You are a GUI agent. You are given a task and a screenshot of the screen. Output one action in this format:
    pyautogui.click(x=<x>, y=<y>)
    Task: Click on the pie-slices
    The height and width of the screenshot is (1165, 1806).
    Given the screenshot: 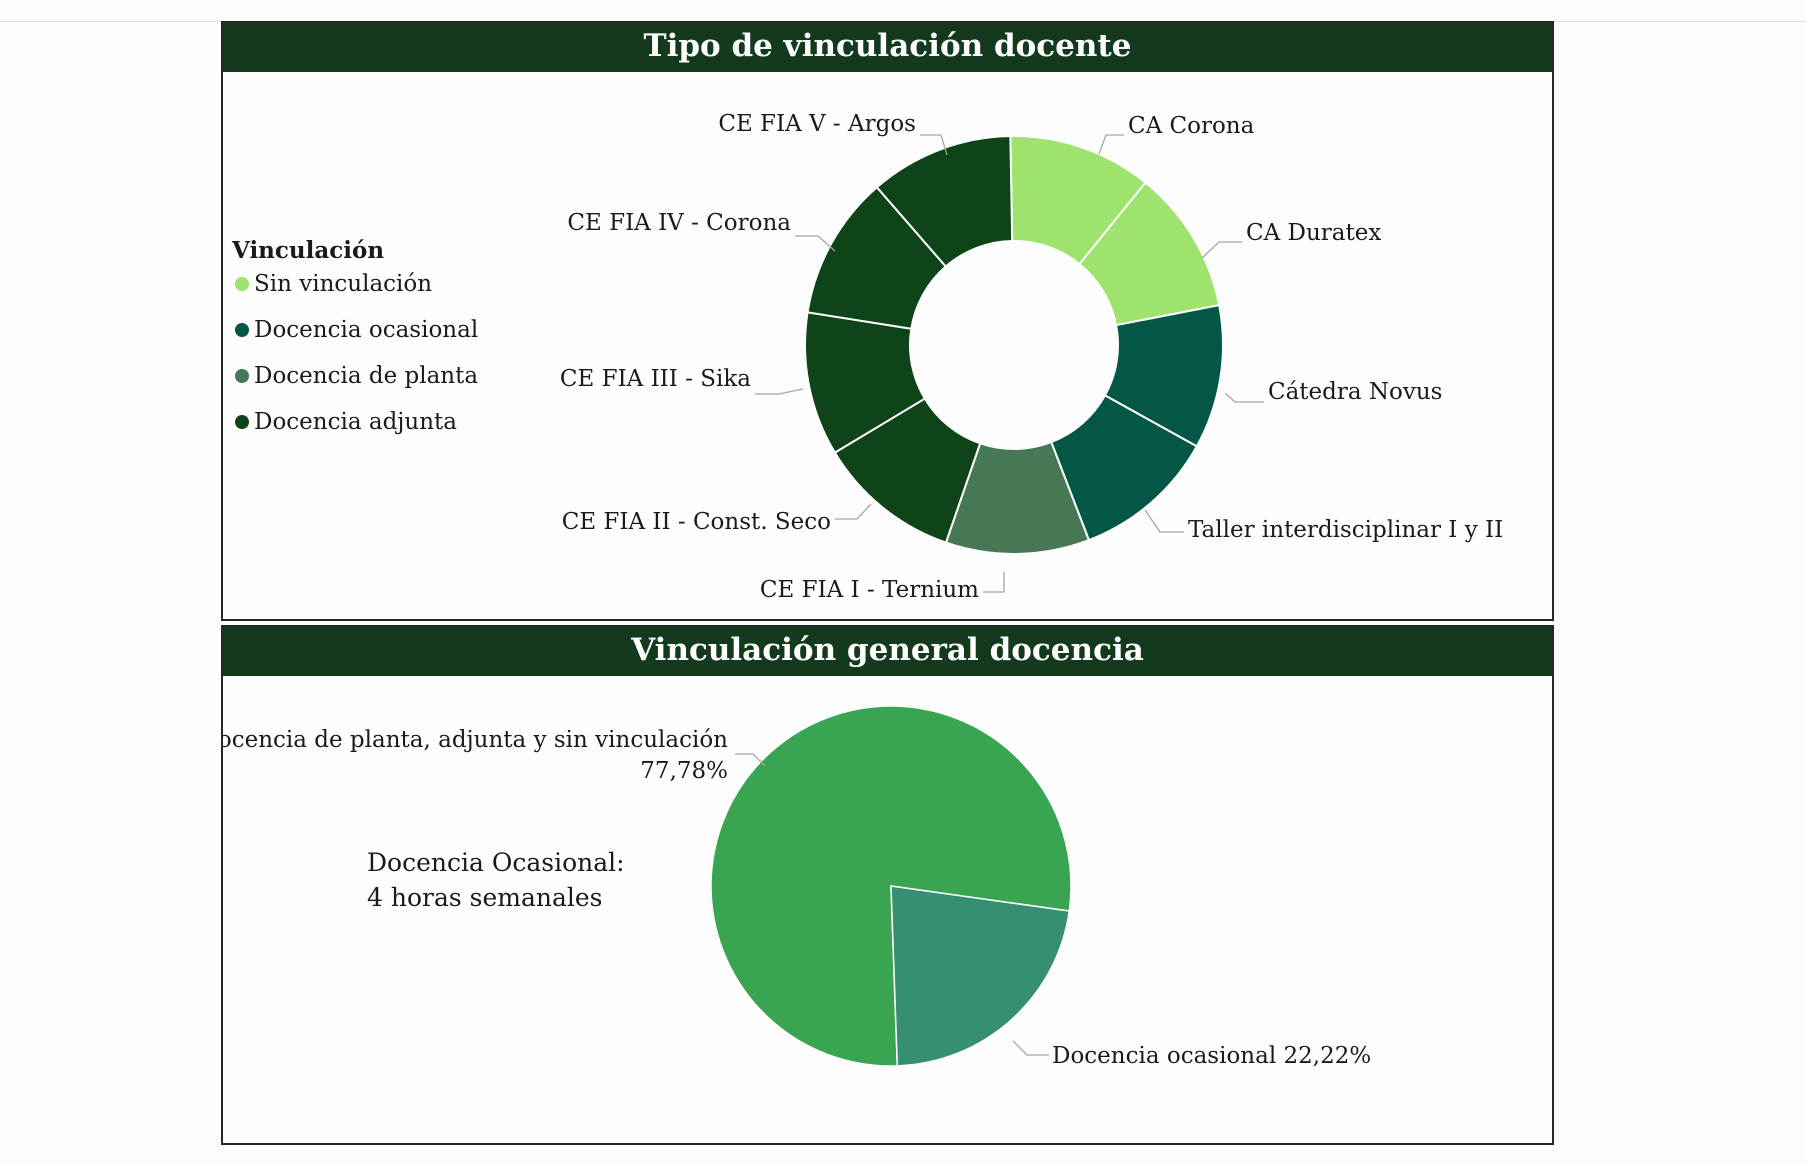 What is the action you would take?
    pyautogui.click(x=891, y=886)
    